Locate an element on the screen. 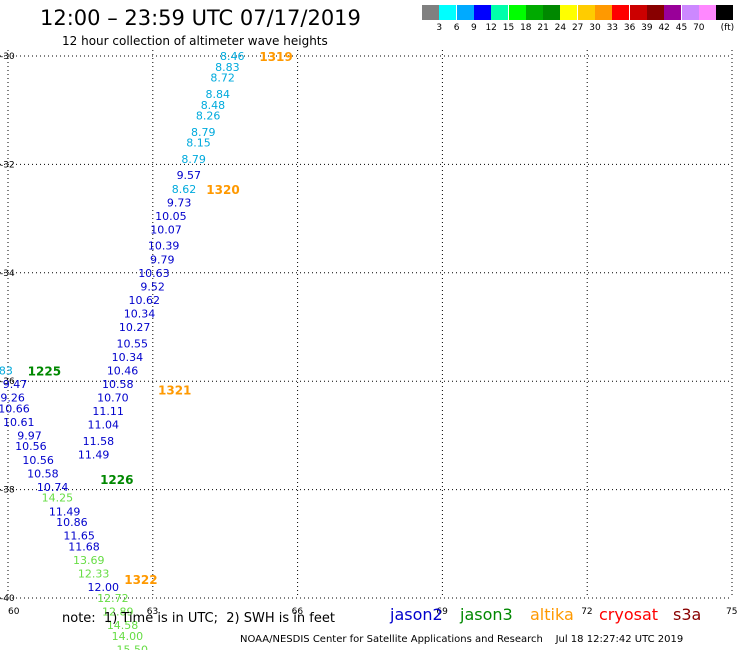 The image size is (740, 650). legend-label: 15 is located at coordinates (508, 28).